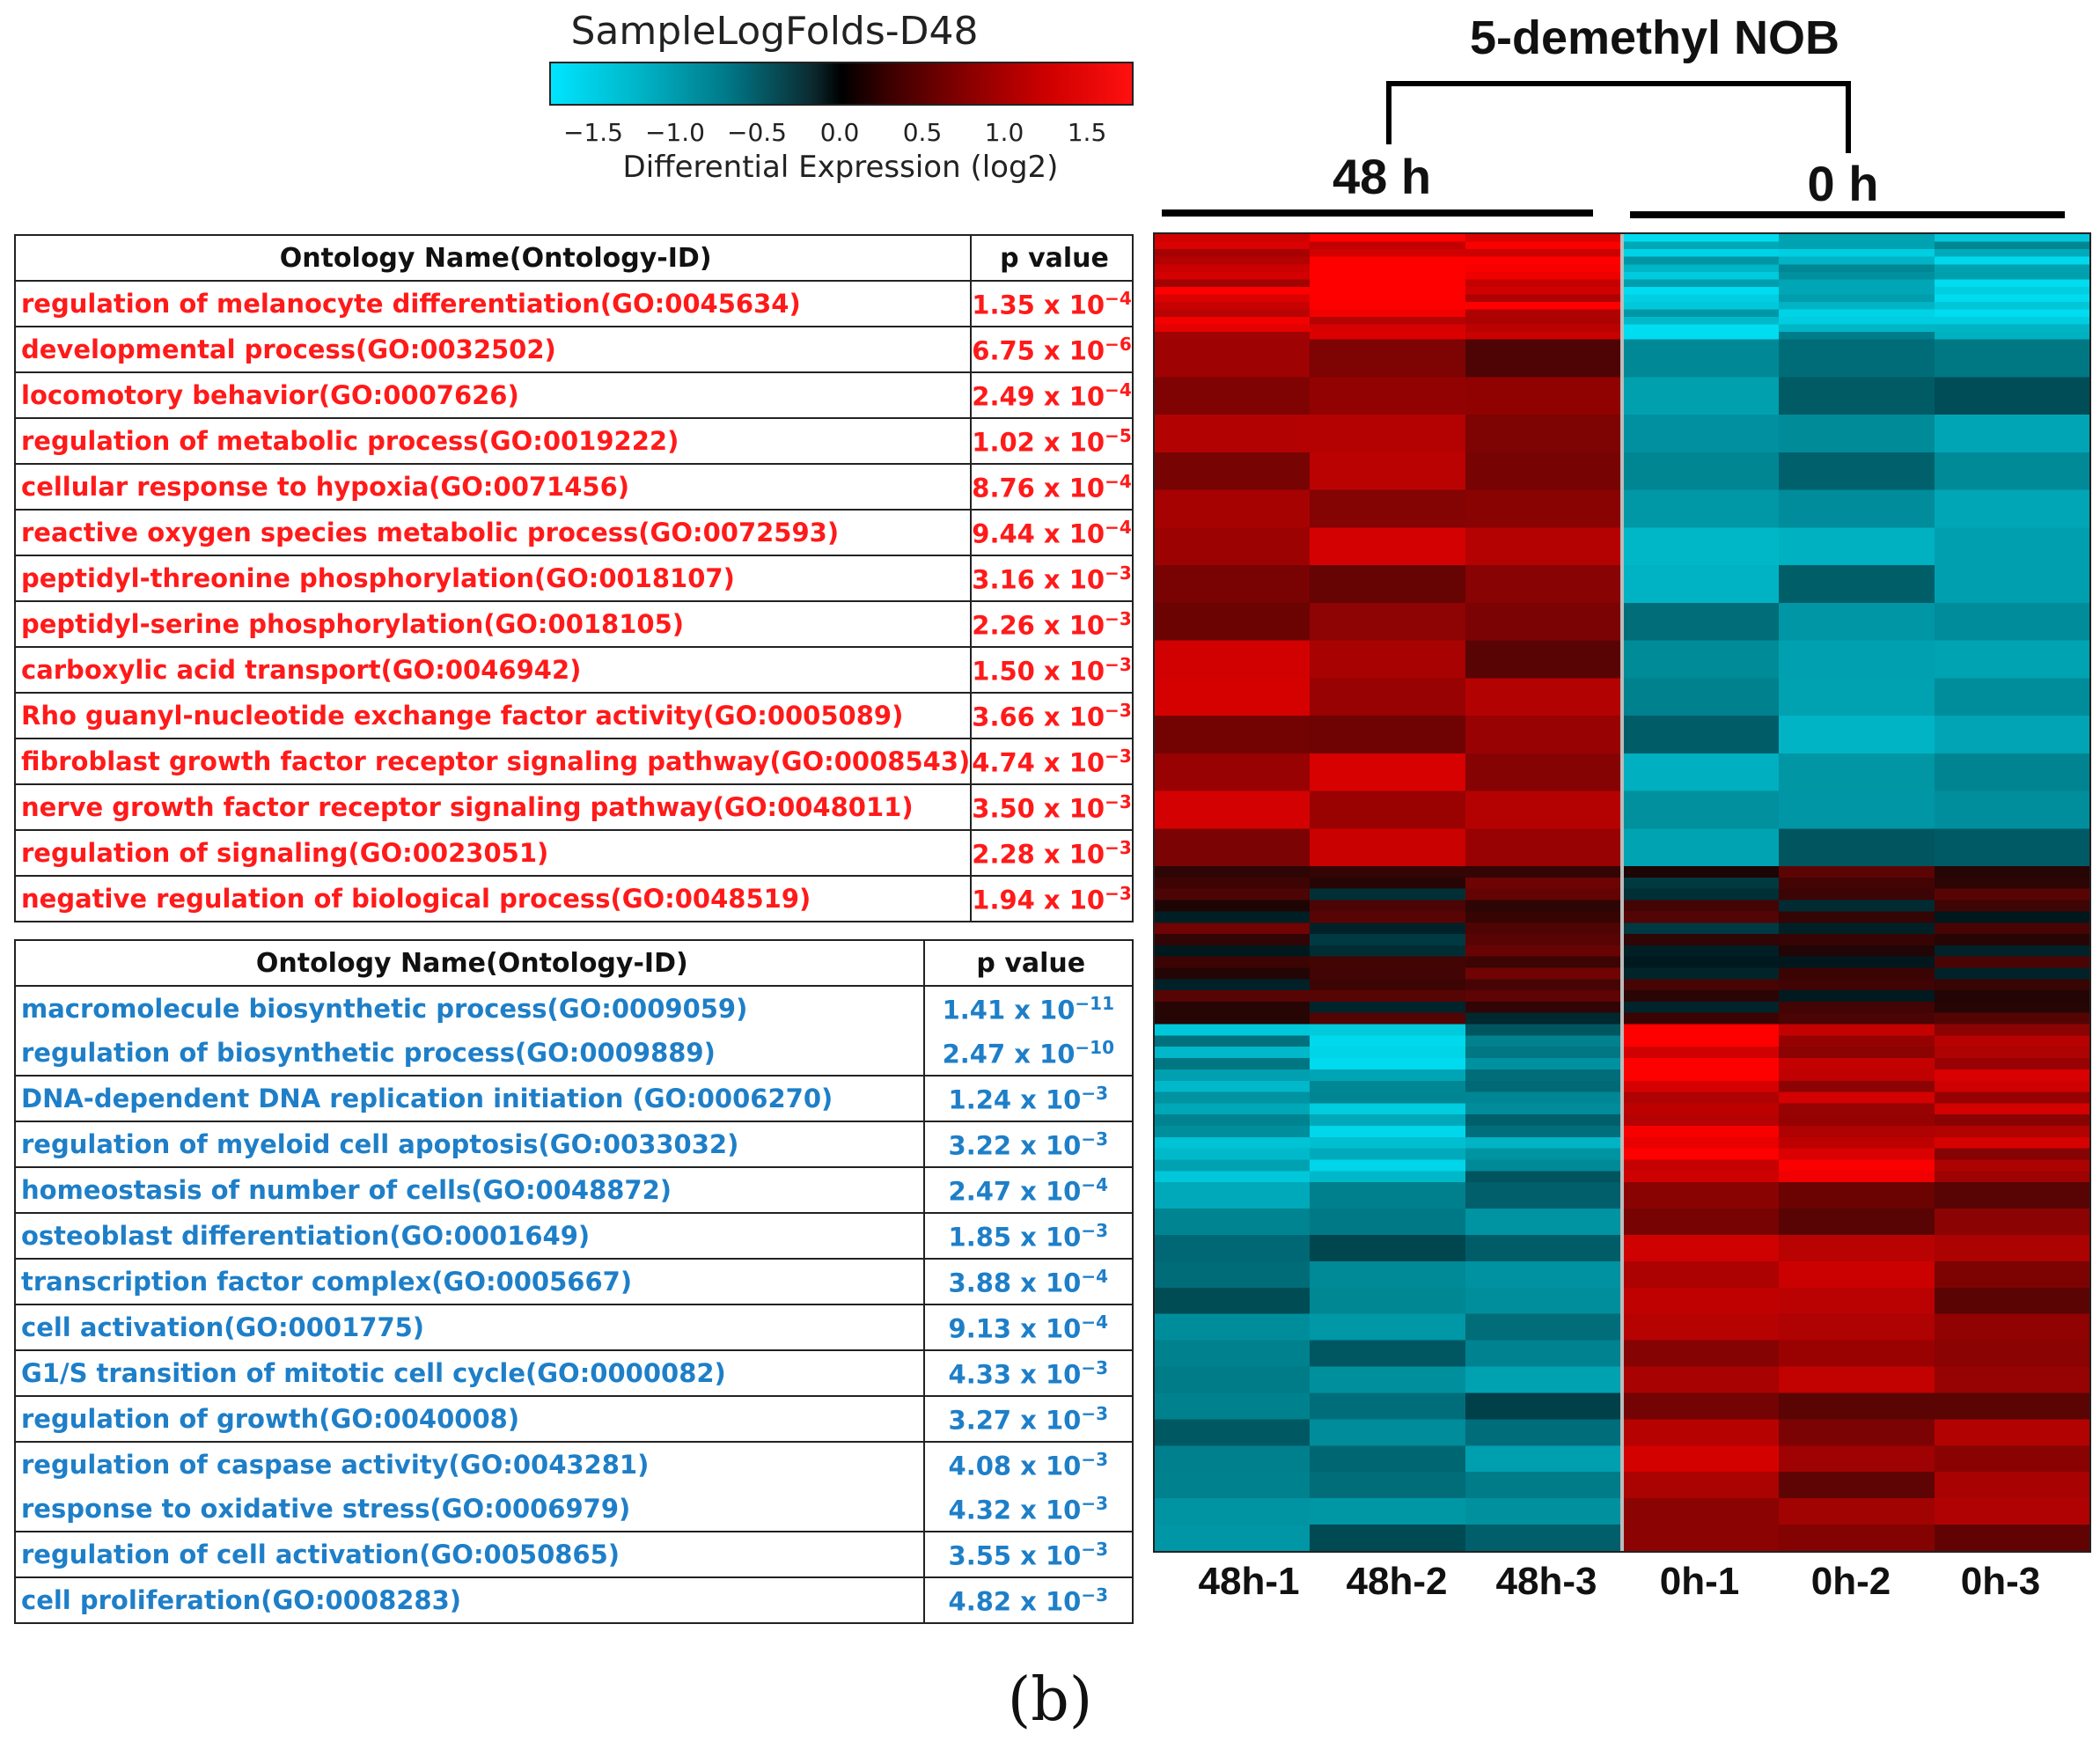 The width and height of the screenshot is (2100, 1749). I want to click on p-value: 2.26 x 10⁻³, so click(1052, 624).